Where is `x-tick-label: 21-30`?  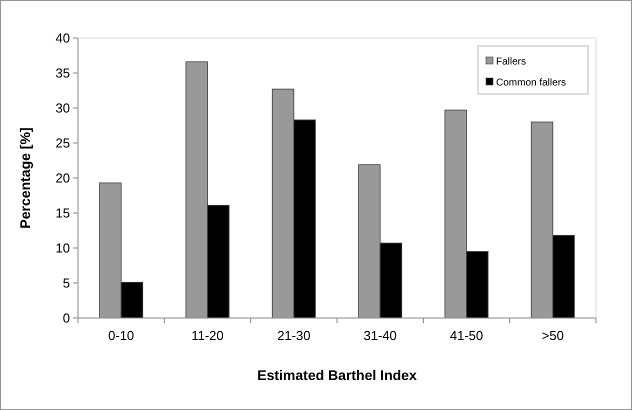 x-tick-label: 21-30 is located at coordinates (293, 335).